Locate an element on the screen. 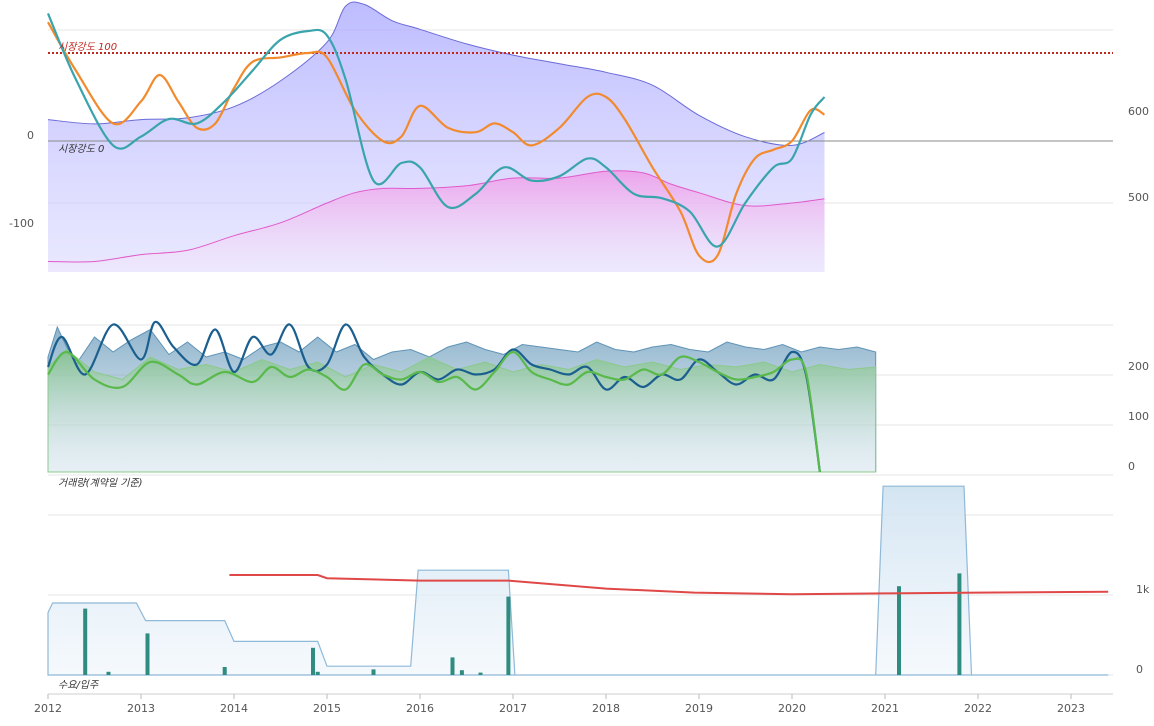 The image size is (1154, 726). supply-red-line is located at coordinates (669, 585).